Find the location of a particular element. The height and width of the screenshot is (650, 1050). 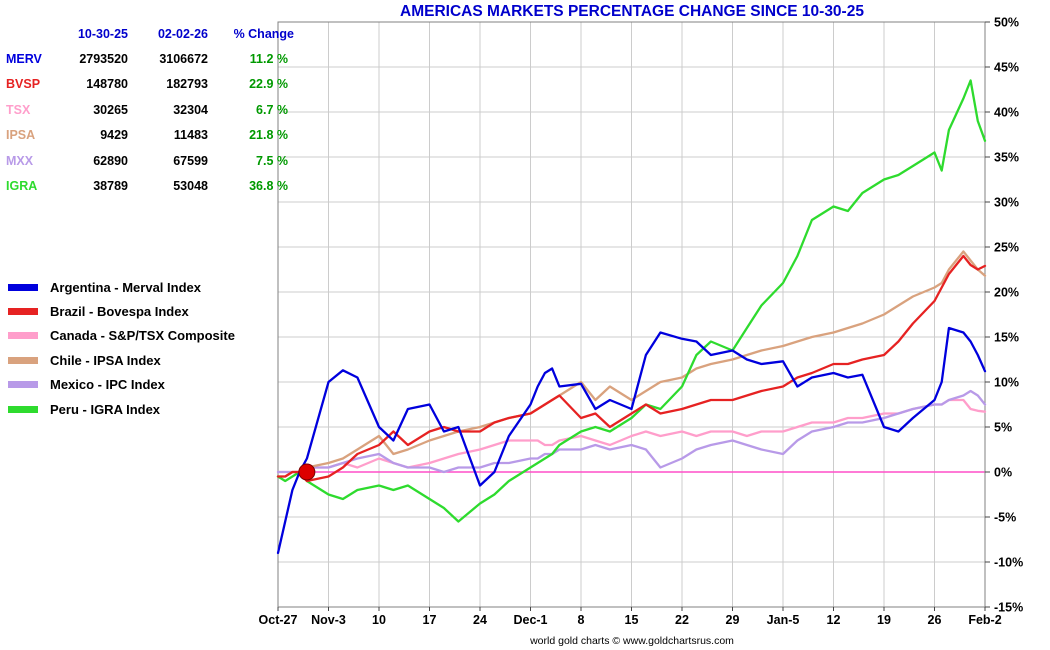

legend-item-chile: Chile - IPSA Index is located at coordinates (121, 360).